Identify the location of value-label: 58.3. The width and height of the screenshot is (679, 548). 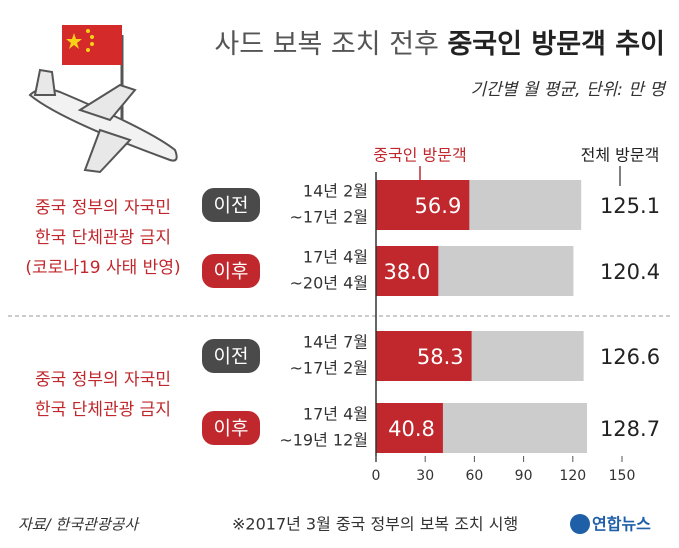
(440, 357).